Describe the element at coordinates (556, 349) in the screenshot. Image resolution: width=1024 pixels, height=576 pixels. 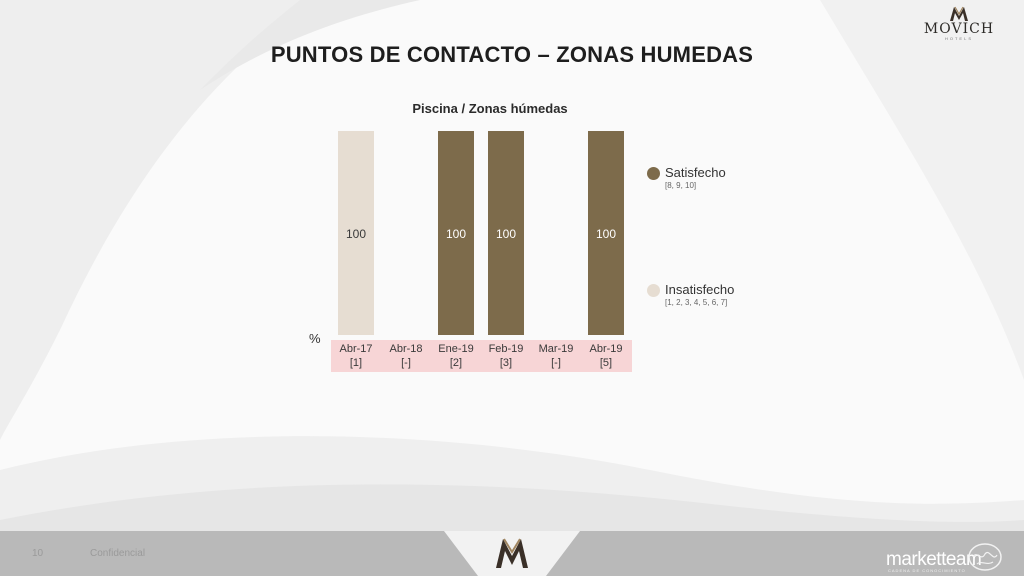
I see `x-tick-label: Mar-19` at that location.